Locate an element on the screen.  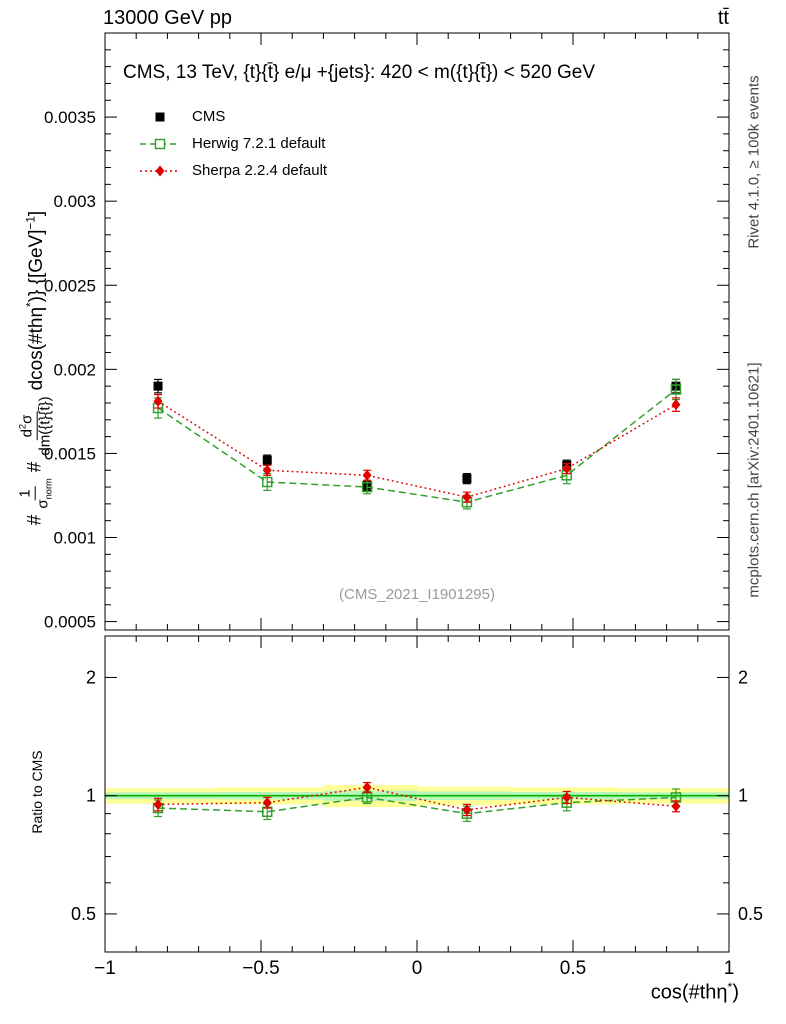
svg-text: −1 is located at coordinates (105, 968).